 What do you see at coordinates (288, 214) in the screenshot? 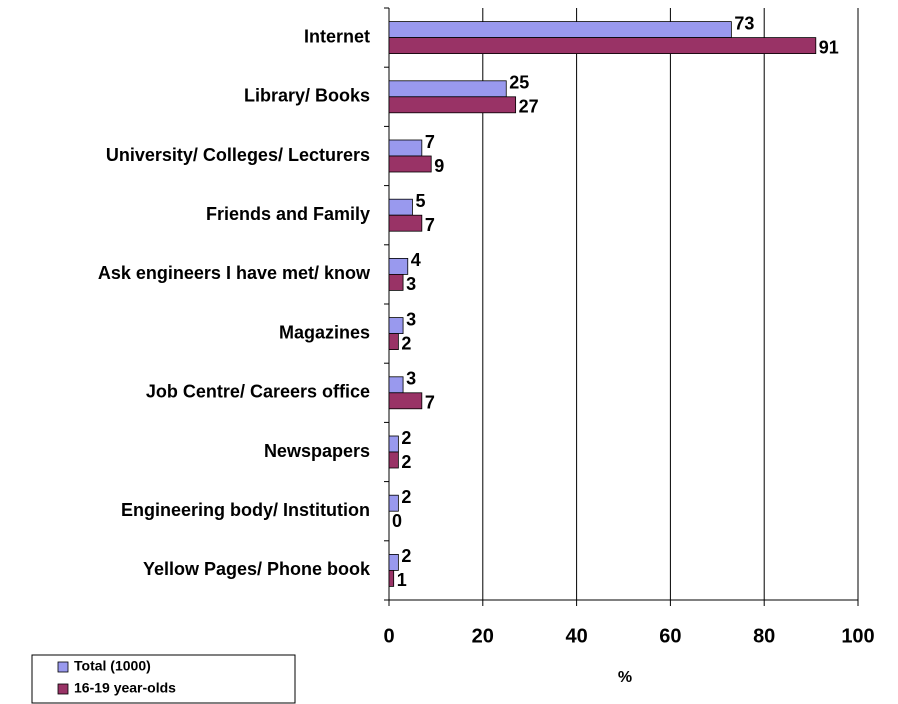
I see `y-tick-label: Friends and Family` at bounding box center [288, 214].